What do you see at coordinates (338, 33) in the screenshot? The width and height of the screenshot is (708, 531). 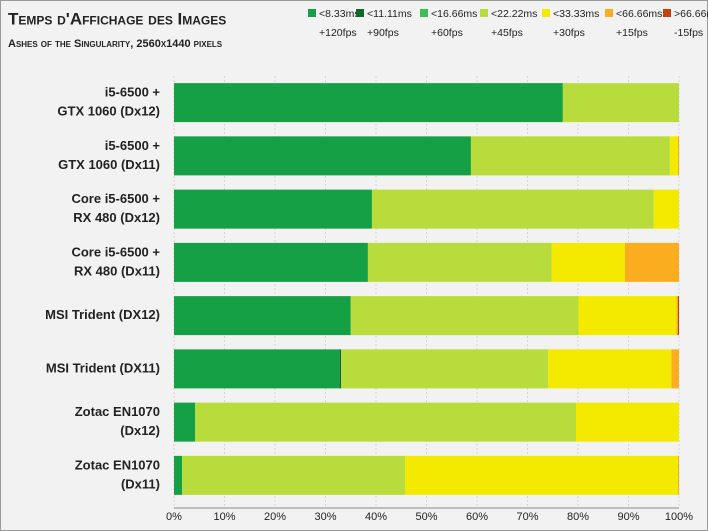 I see `legend-sublabel: +120fps` at bounding box center [338, 33].